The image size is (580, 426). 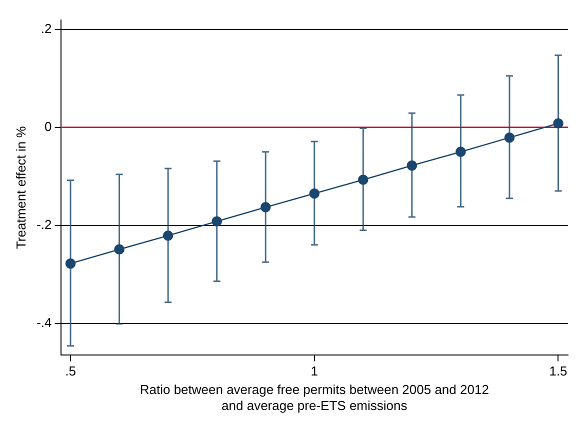 I want to click on y-tick-label: 0, so click(x=48, y=126).